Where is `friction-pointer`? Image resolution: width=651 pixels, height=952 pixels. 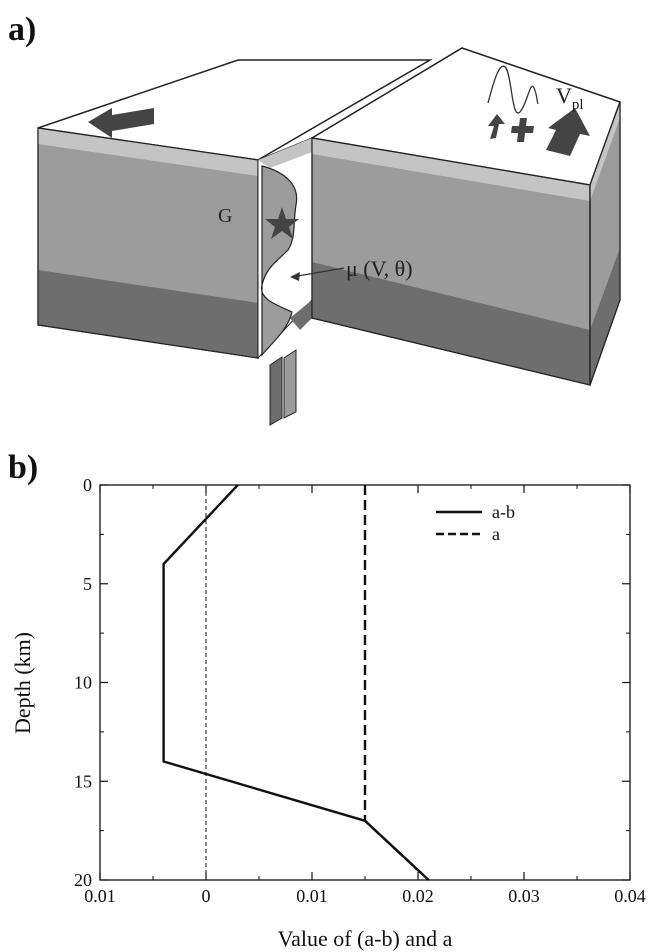
friction-pointer is located at coordinates (318, 272).